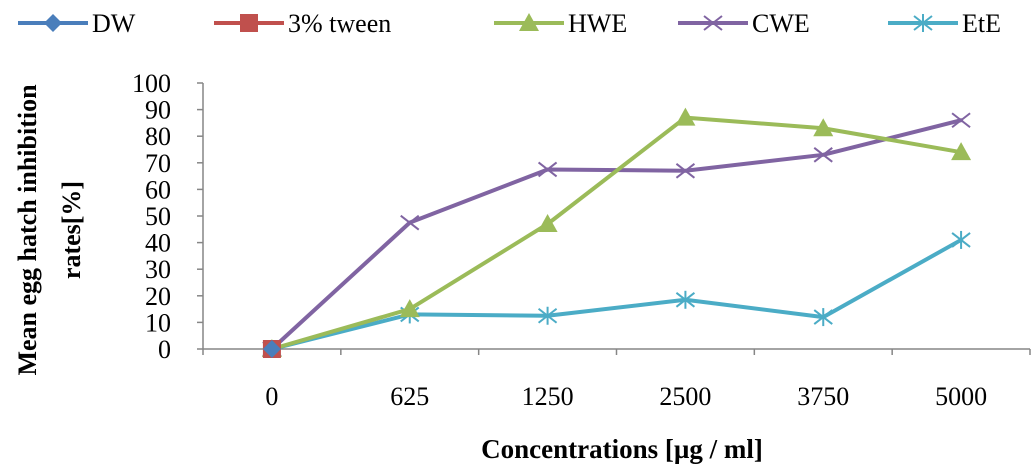 The image size is (1036, 467). What do you see at coordinates (158, 322) in the screenshot?
I see `y-tick-label: 10` at bounding box center [158, 322].